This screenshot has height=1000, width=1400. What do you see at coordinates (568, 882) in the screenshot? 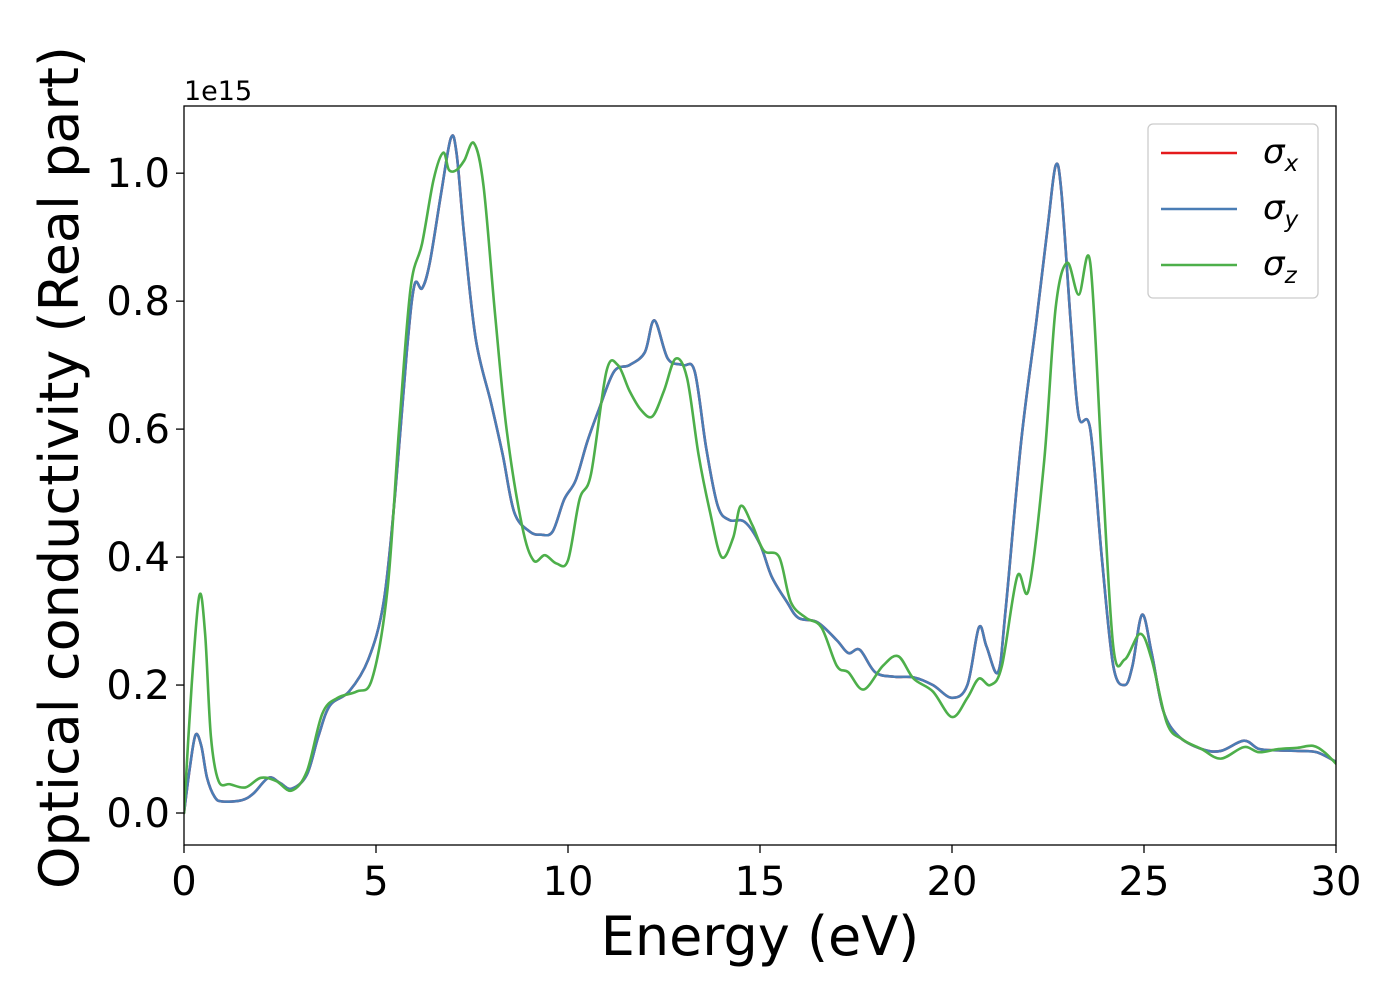
I see `x-tick-label: 10` at bounding box center [568, 882].